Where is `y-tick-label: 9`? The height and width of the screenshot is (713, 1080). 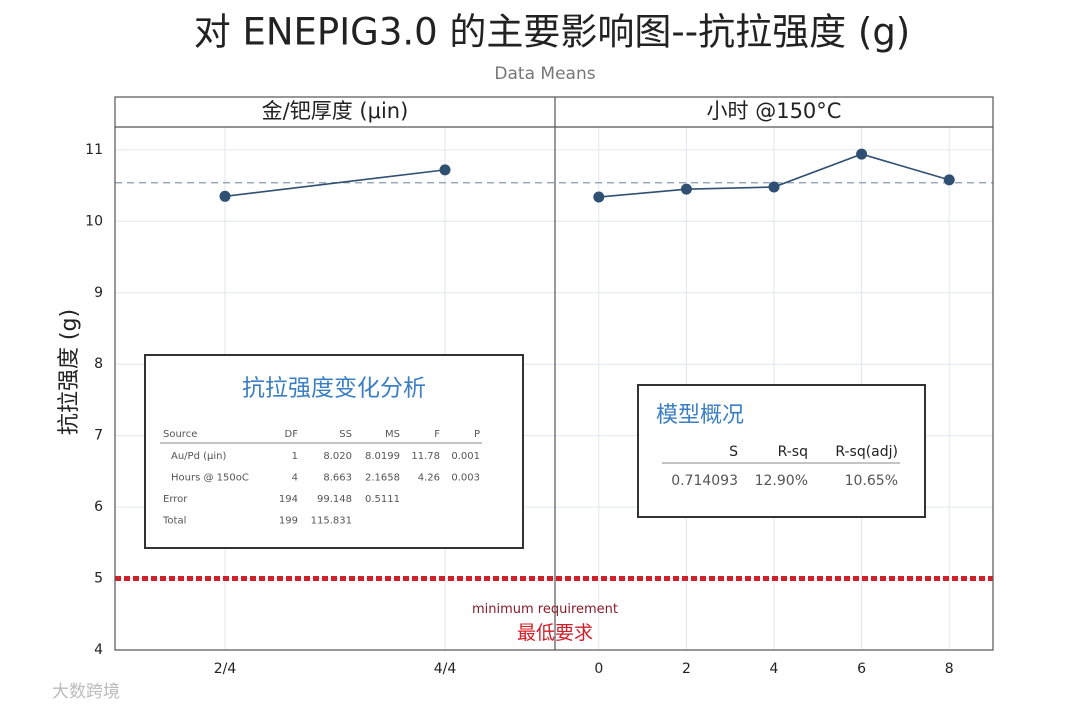
y-tick-label: 9 is located at coordinates (98, 293).